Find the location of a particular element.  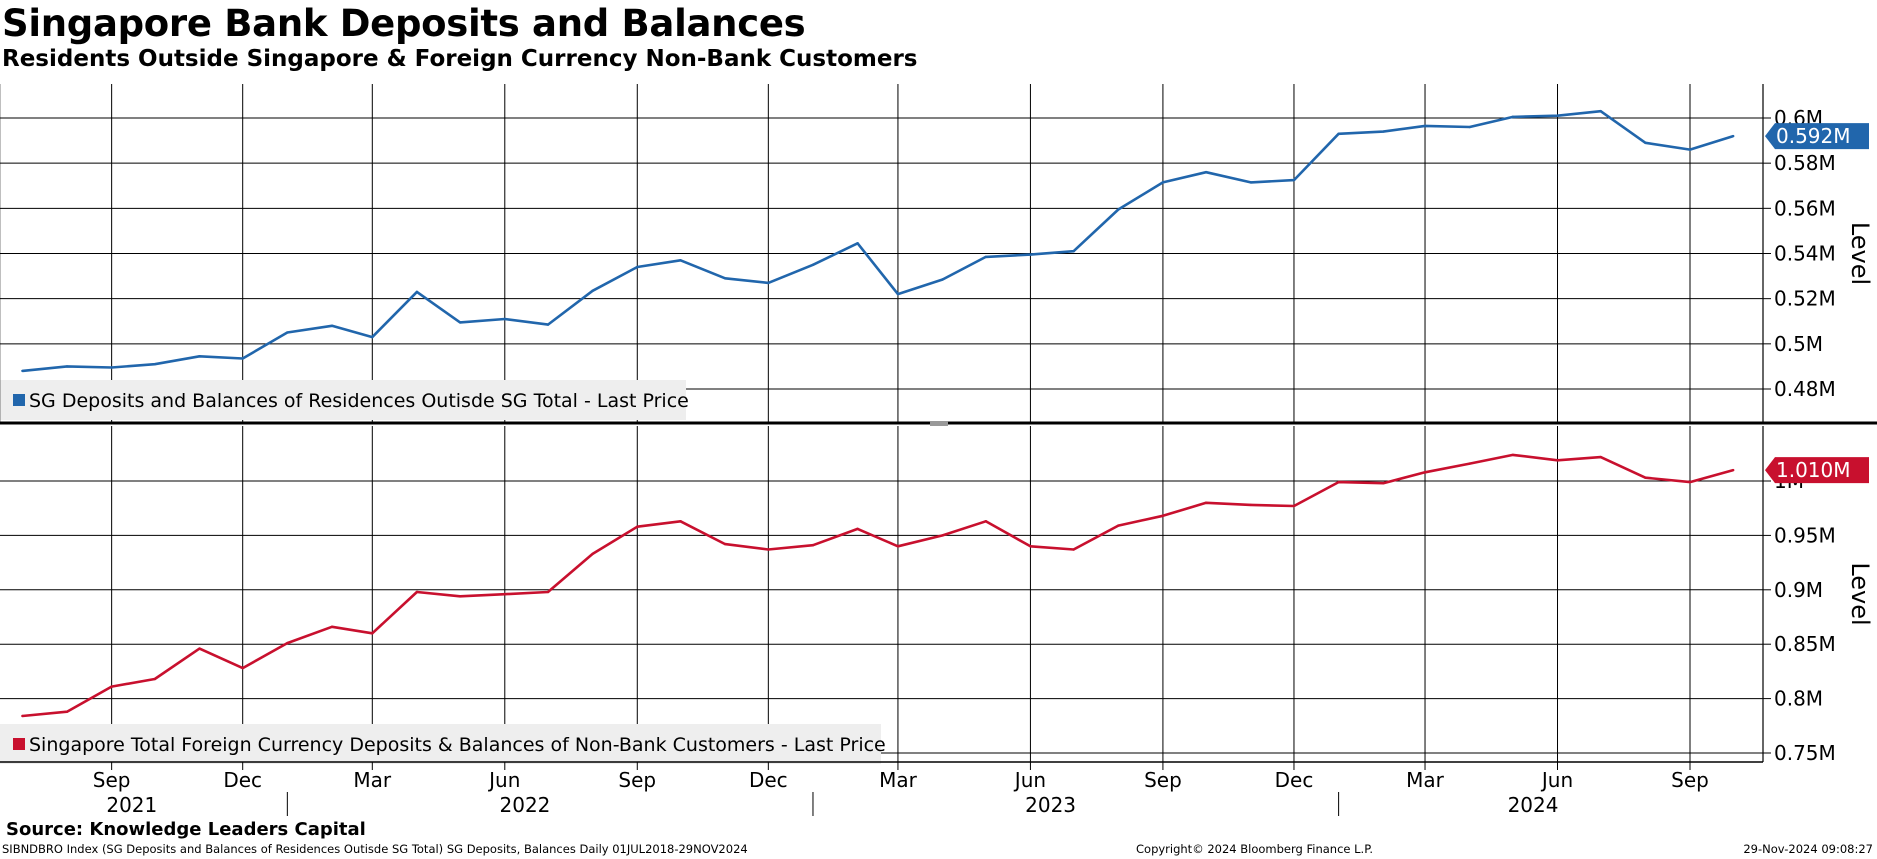

p1-last-value-tag is located at coordinates (1817, 136).